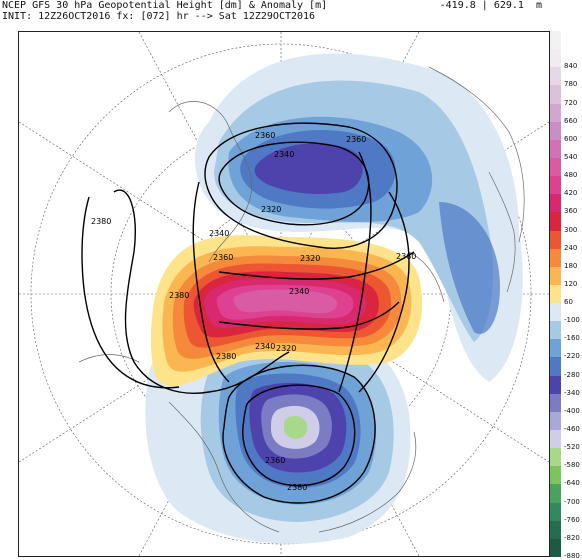  I want to click on colorbar-label: -100, so click(572, 320).